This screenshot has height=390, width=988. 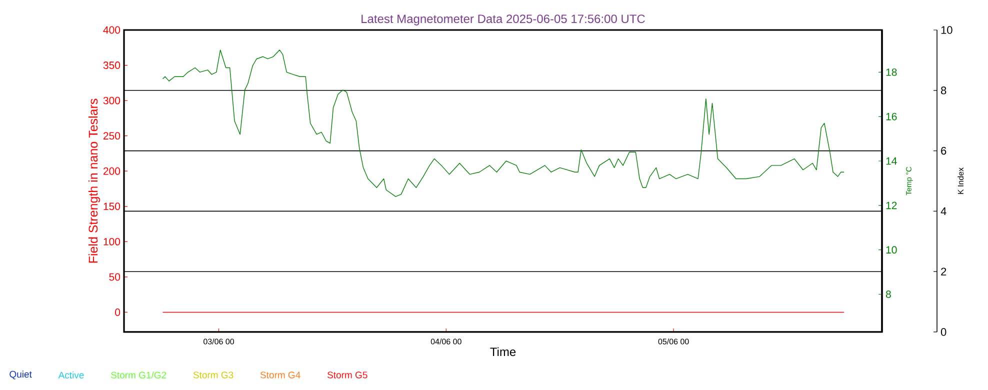 I want to click on y-axis-title: Field Strength in nano Teslars, so click(x=94, y=180).